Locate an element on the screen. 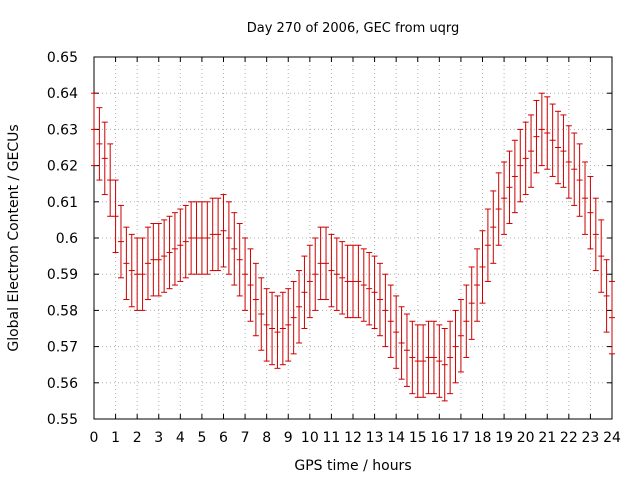  x-tick-label: 17 is located at coordinates (461, 438).